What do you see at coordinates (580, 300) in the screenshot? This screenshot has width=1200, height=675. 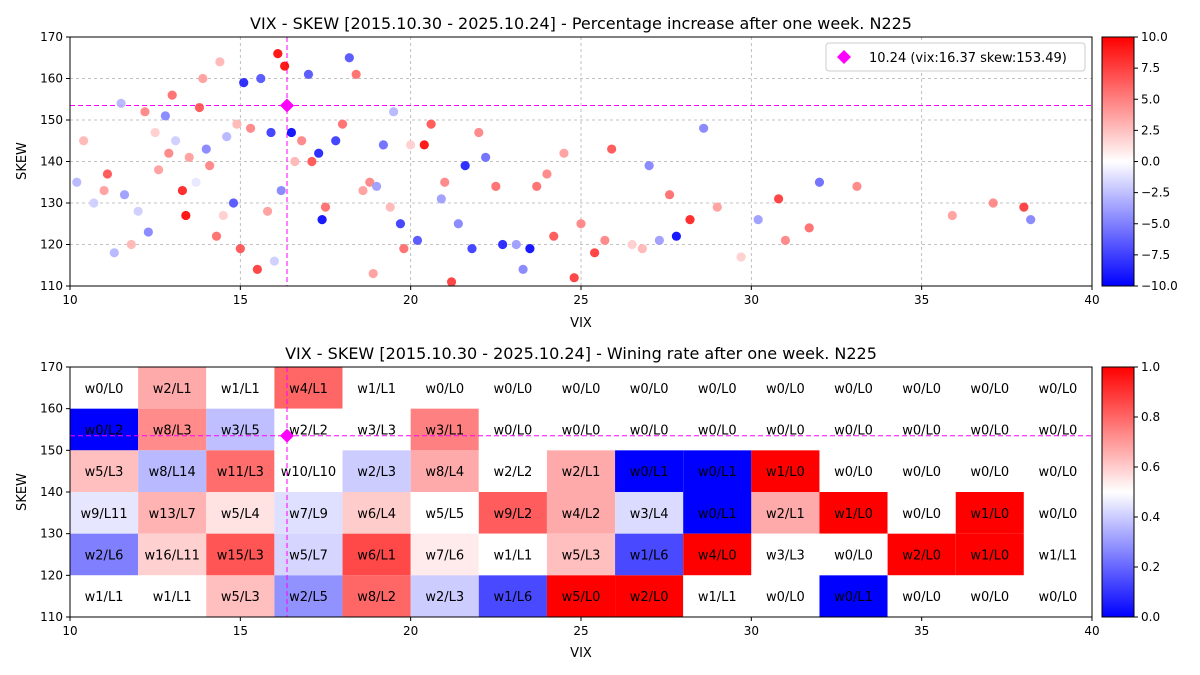 I see `scatter-x-tick-label: 25` at bounding box center [580, 300].